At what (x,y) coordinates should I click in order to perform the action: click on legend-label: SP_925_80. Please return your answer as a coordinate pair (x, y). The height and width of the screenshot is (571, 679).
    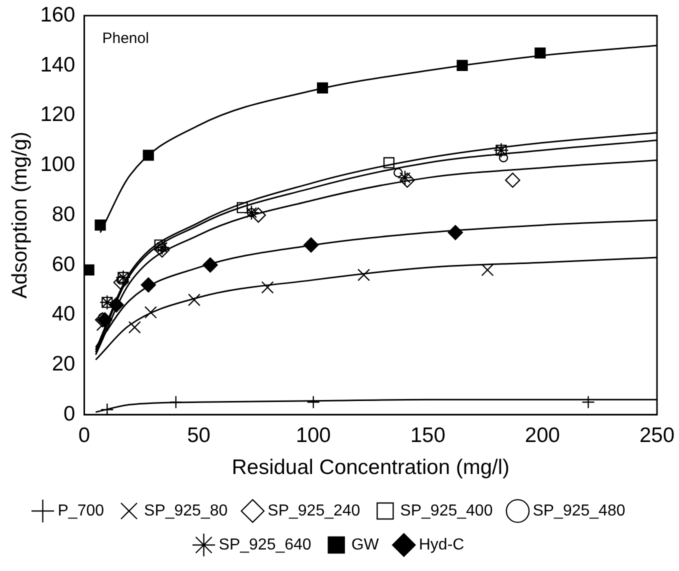
    Looking at the image, I should click on (186, 511).